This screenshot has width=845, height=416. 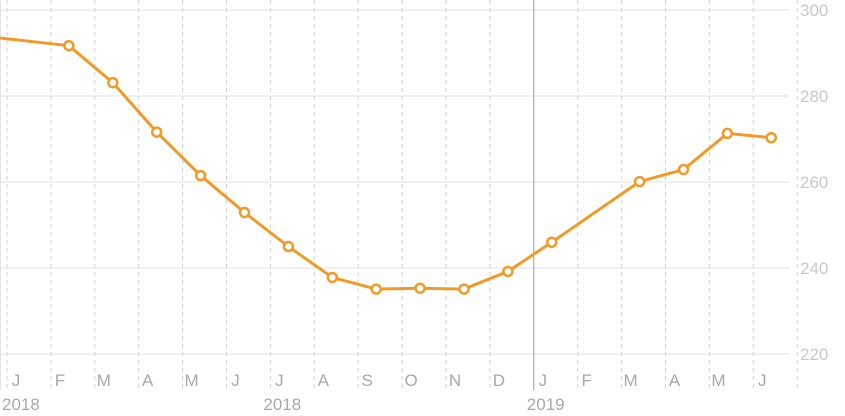 What do you see at coordinates (499, 380) in the screenshot?
I see `x-tick-label: D` at bounding box center [499, 380].